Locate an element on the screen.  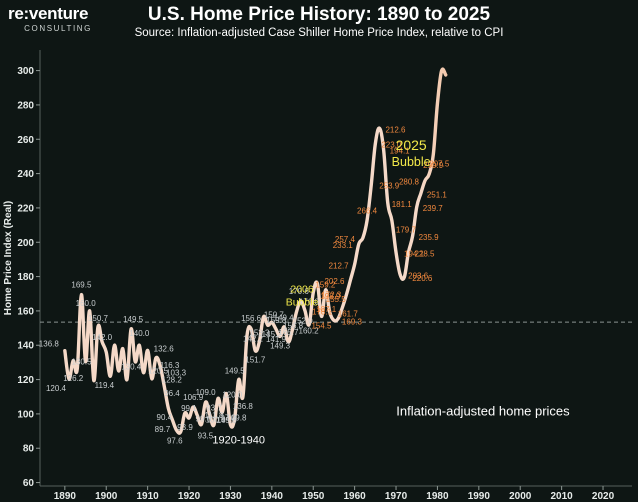
data-label: 181.1 is located at coordinates (402, 204).